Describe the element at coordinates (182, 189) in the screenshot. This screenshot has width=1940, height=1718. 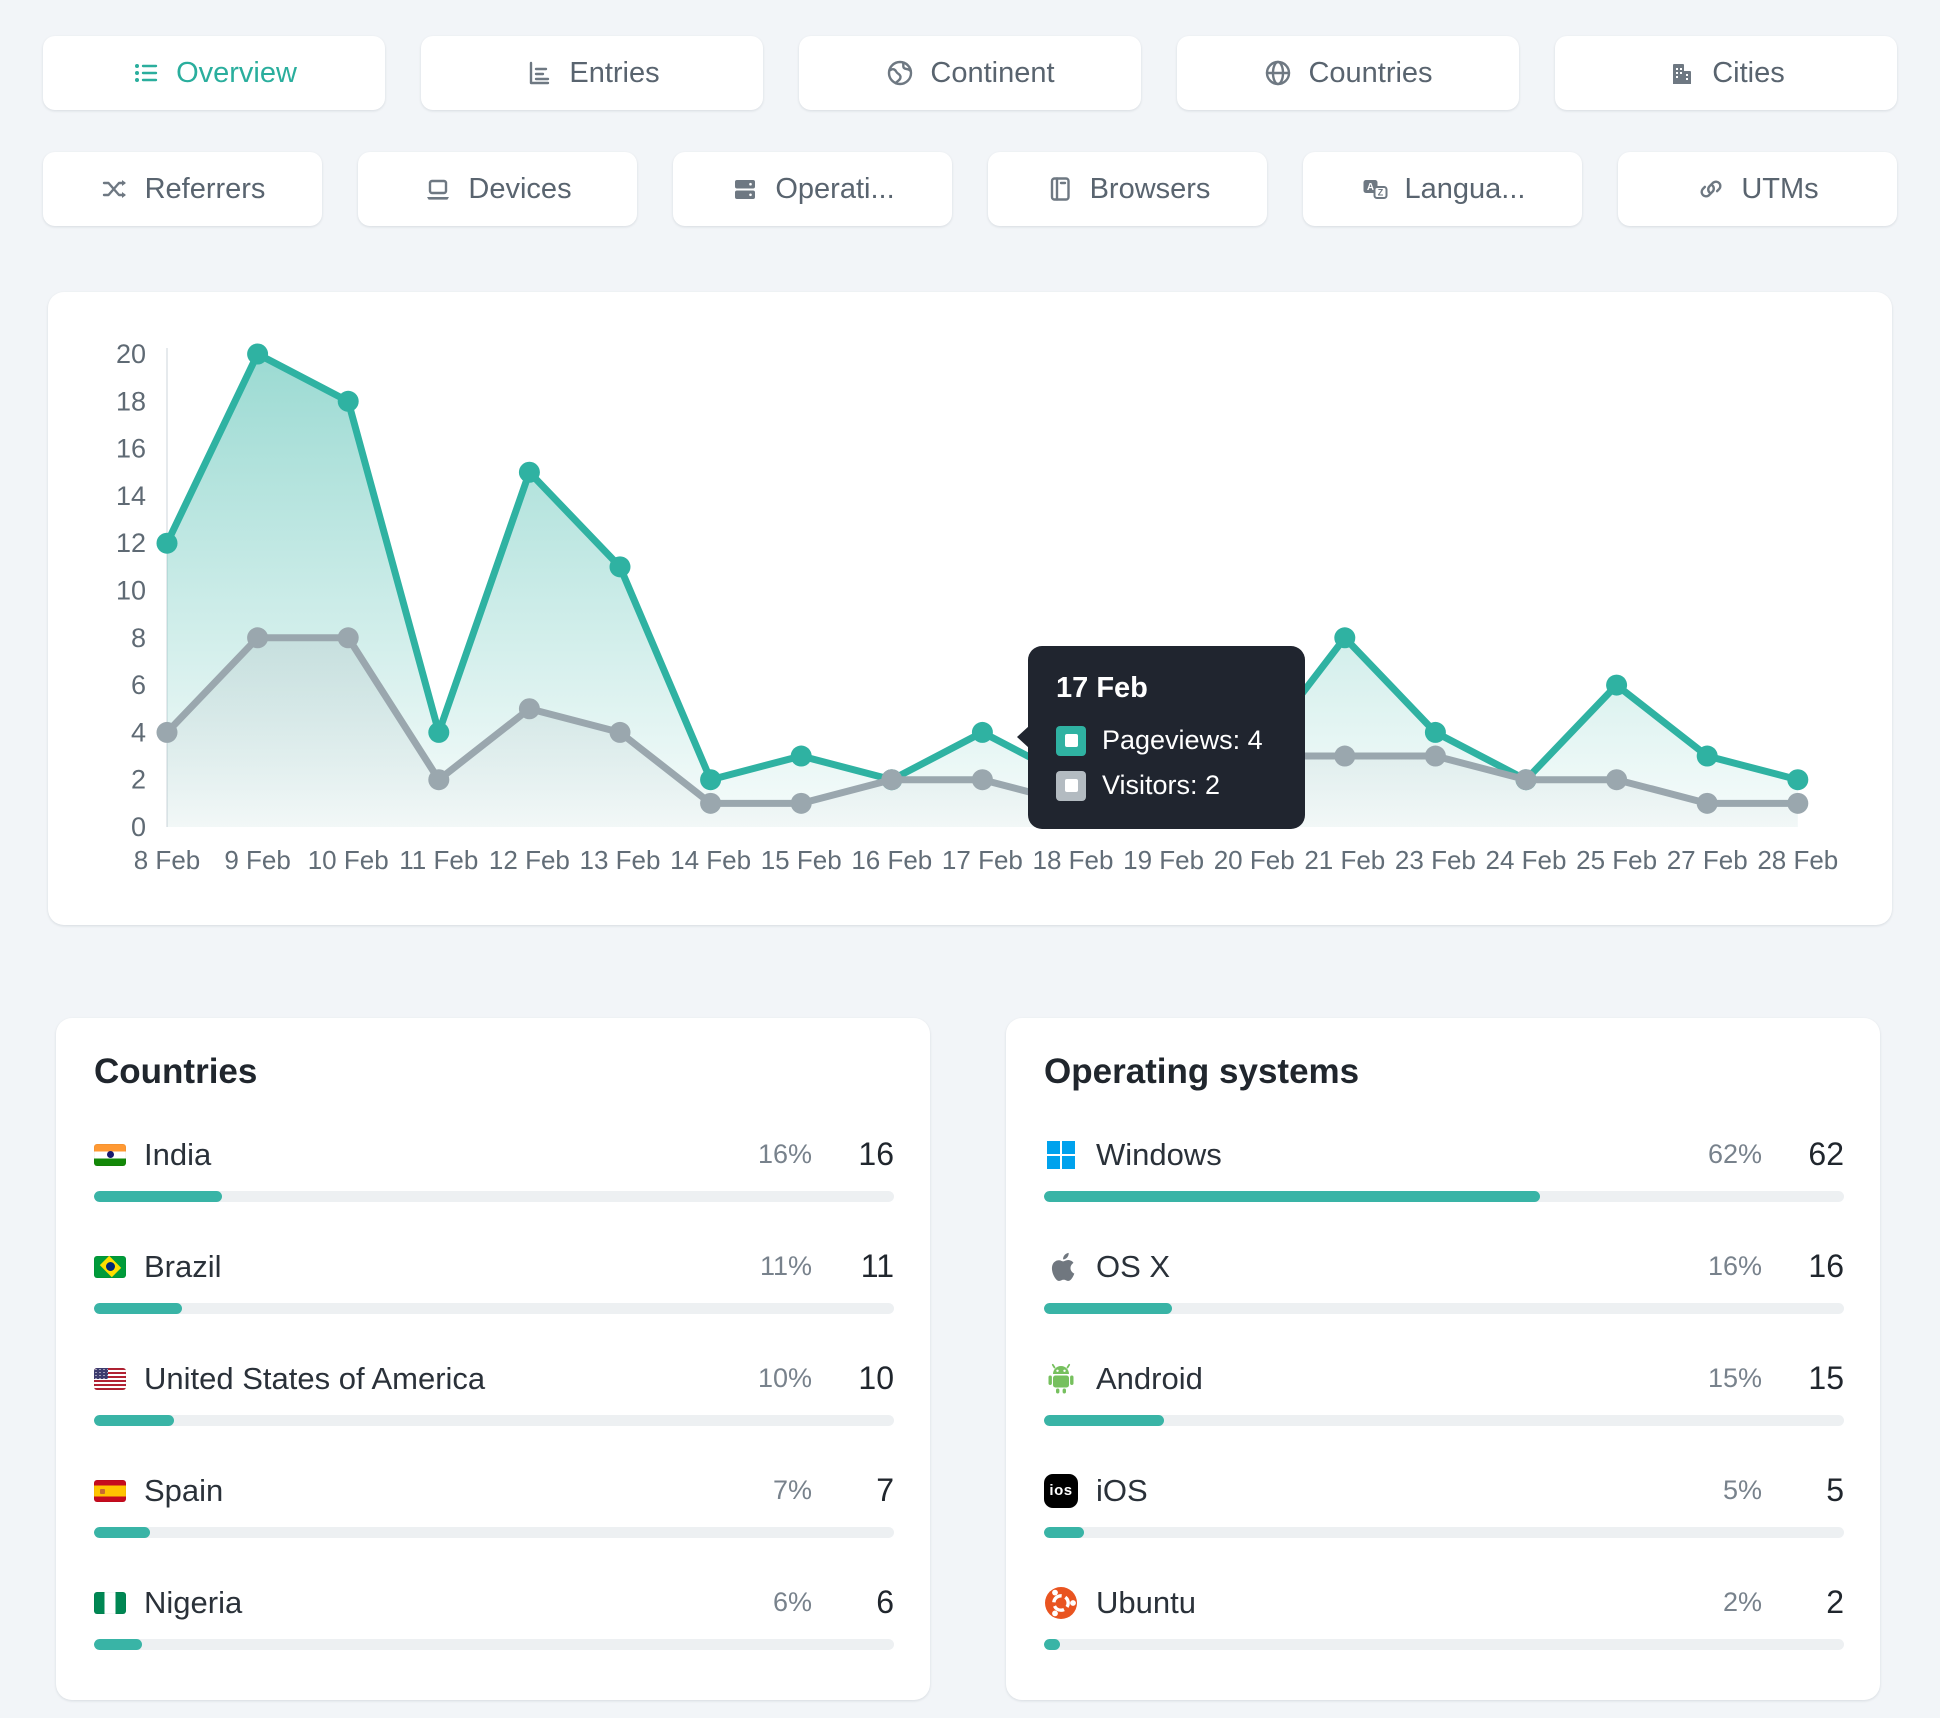
I see `tab-referrers: Referrers` at that location.